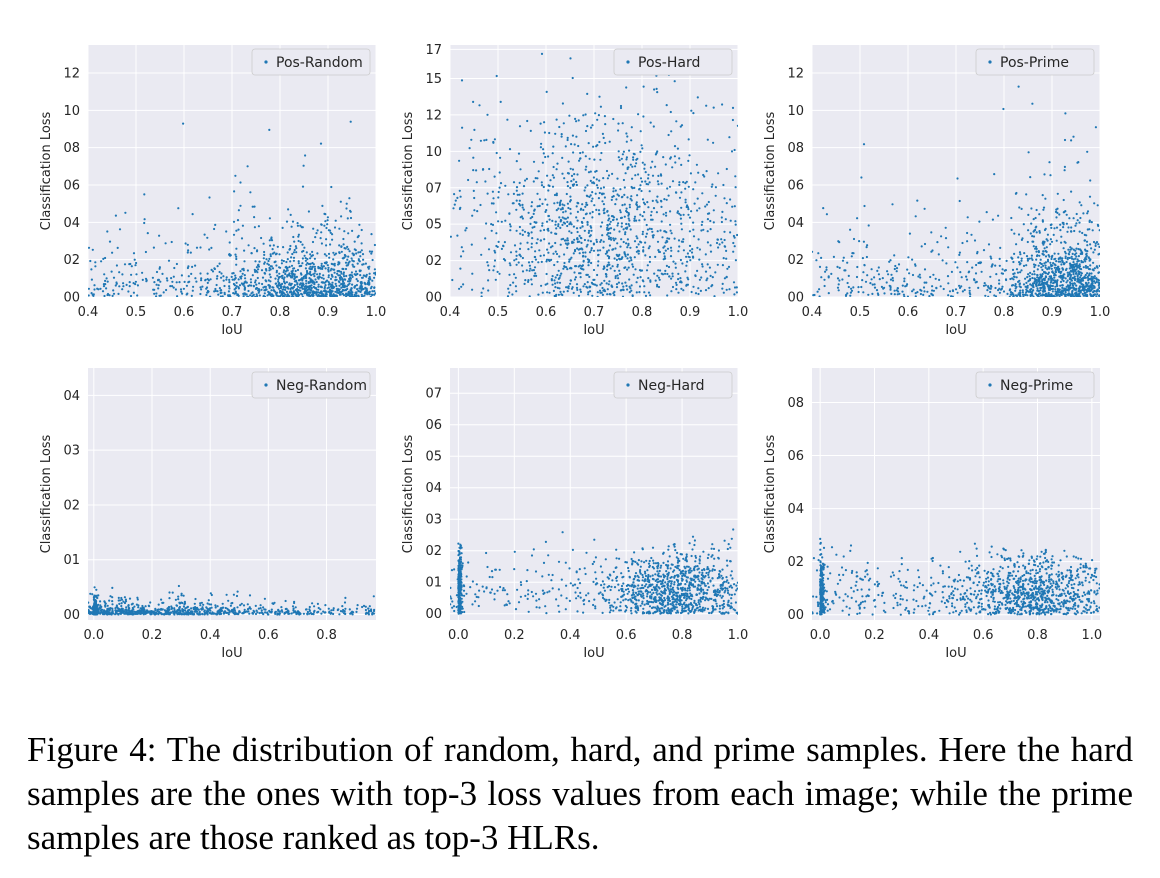  I want to click on y-tick-label: 02, so click(433, 261).